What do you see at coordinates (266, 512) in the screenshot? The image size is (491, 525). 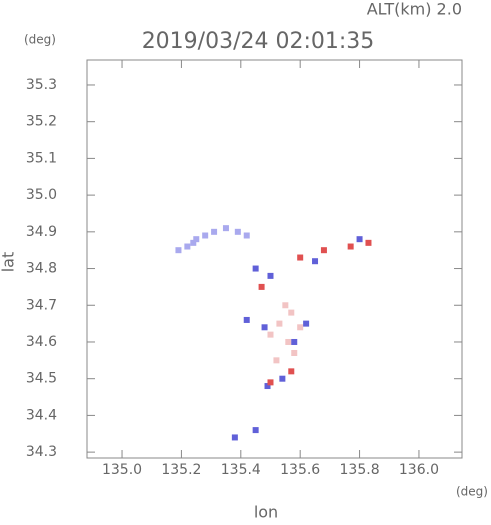 I see `x-axis-label: lon` at bounding box center [266, 512].